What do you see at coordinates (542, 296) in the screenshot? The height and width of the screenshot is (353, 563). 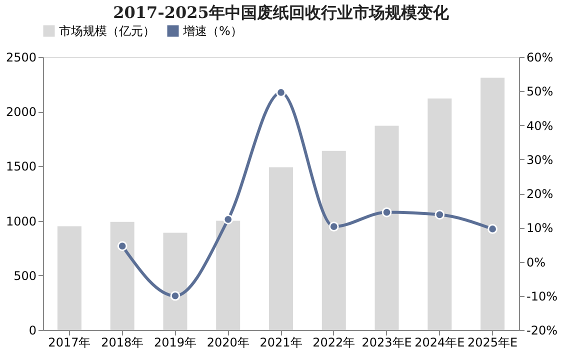 I see `y2-tick-label: -10%` at bounding box center [542, 296].